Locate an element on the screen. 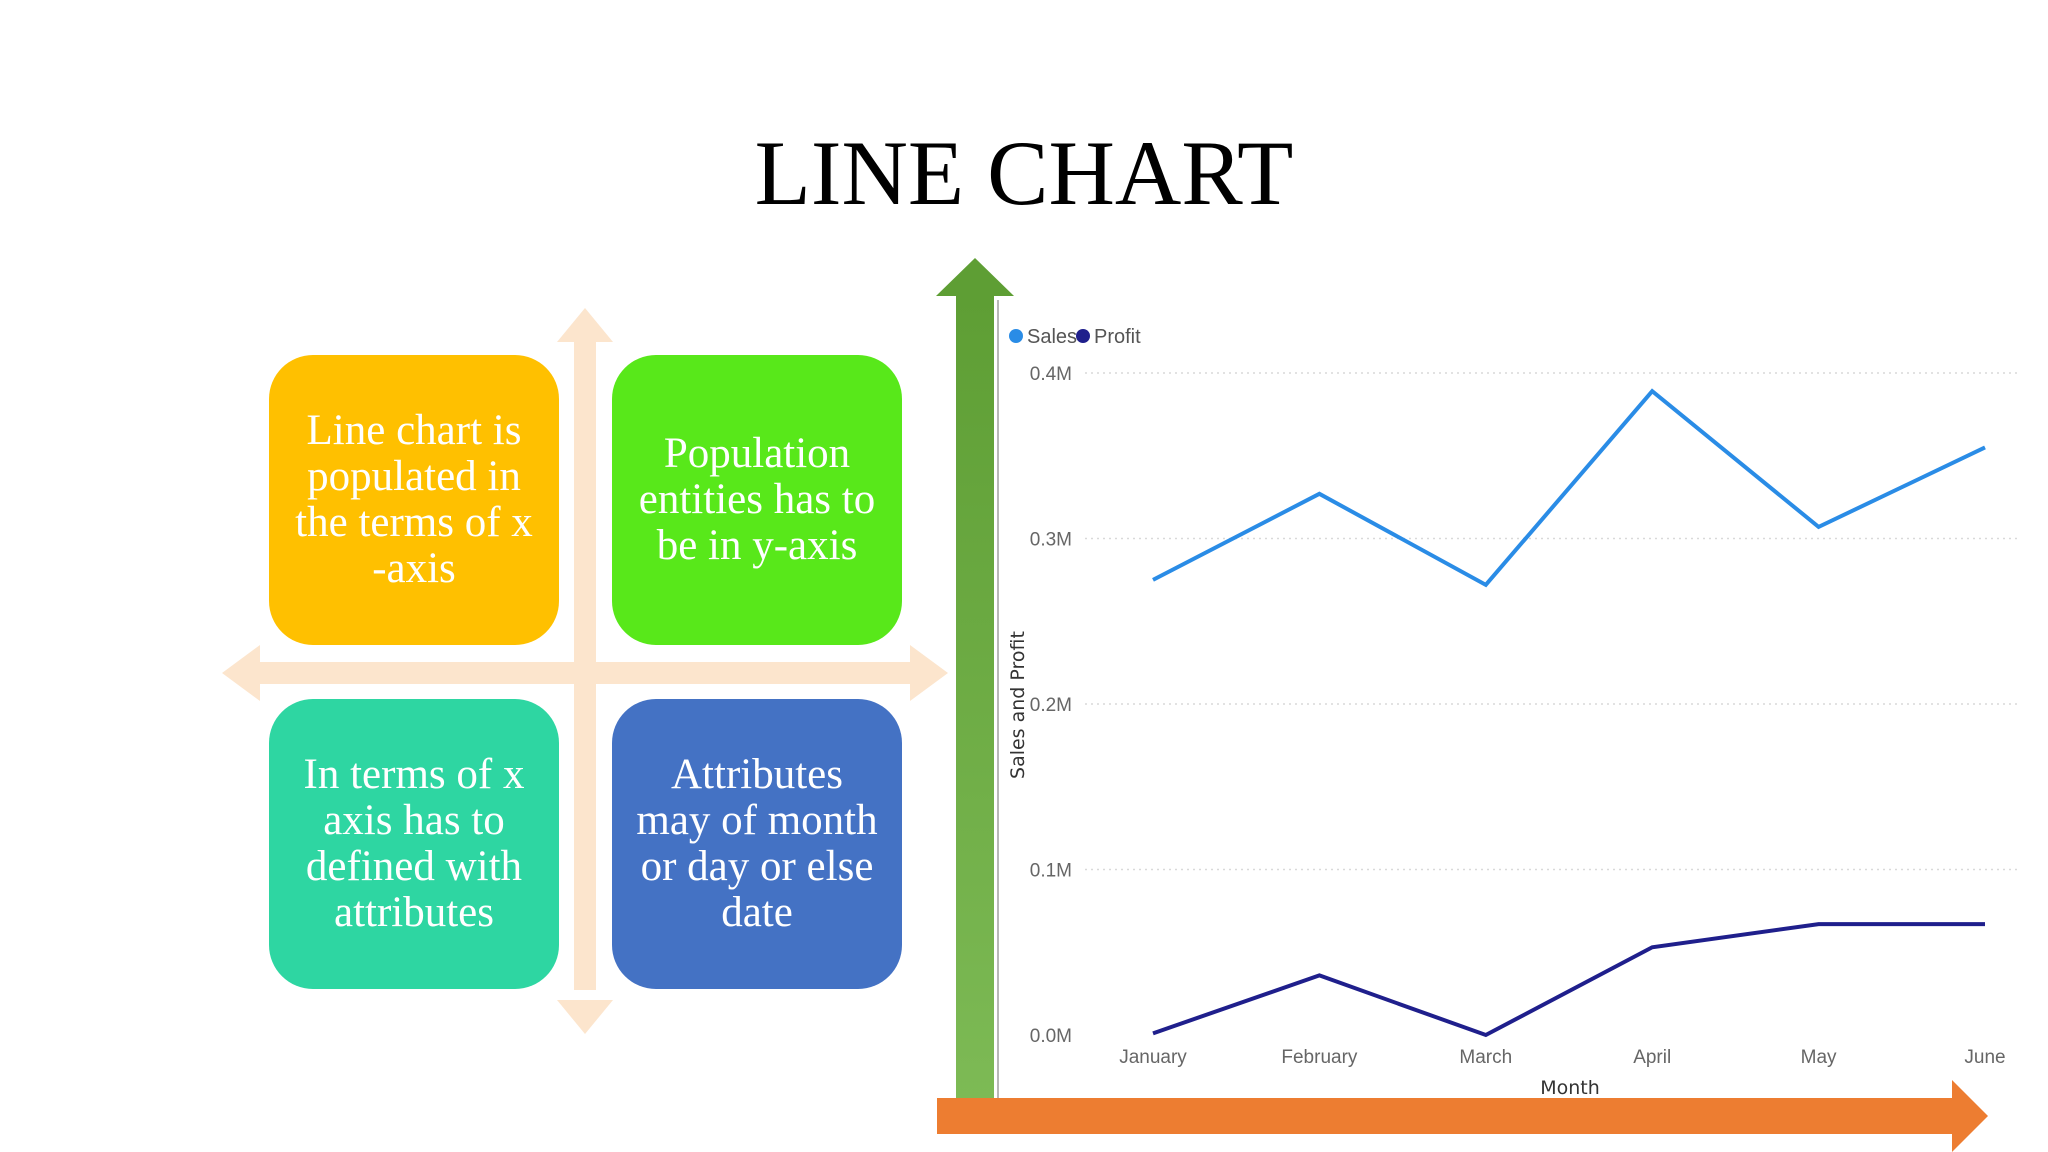  chart-y-ticks: 0.0M 0.1M 0.2M 0.3M 0.4M is located at coordinates (1051, 705).